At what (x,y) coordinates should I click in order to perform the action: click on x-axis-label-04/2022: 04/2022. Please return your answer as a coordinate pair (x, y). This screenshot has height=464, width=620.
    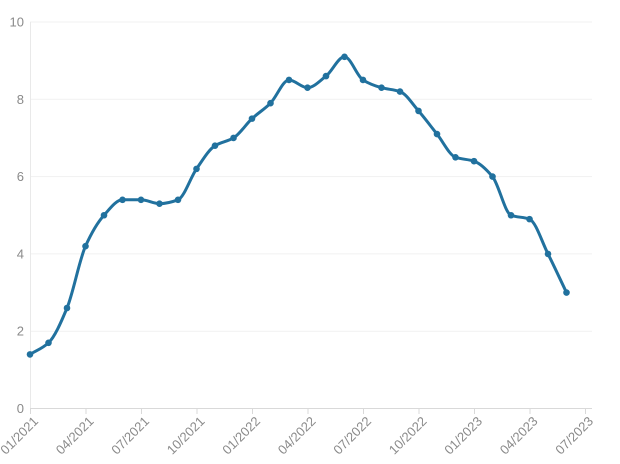
    Looking at the image, I should click on (297, 436).